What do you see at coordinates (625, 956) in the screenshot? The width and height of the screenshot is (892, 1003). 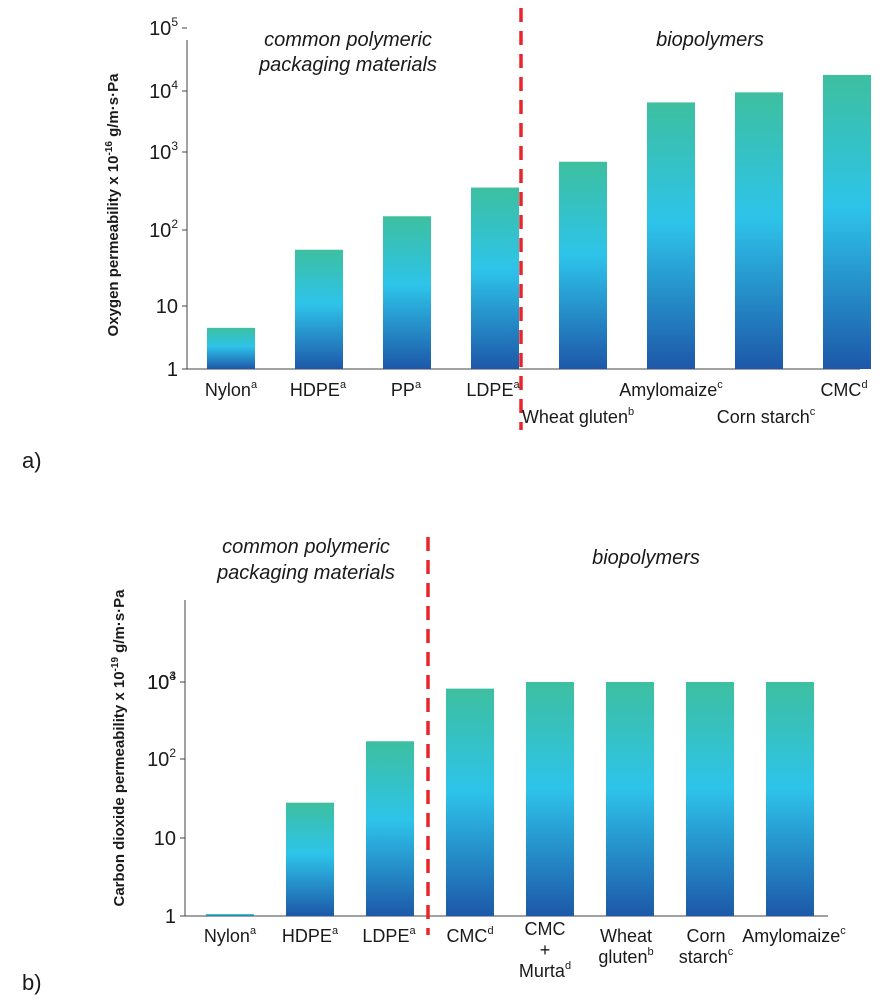 I see `x-category-label: glutenb` at bounding box center [625, 956].